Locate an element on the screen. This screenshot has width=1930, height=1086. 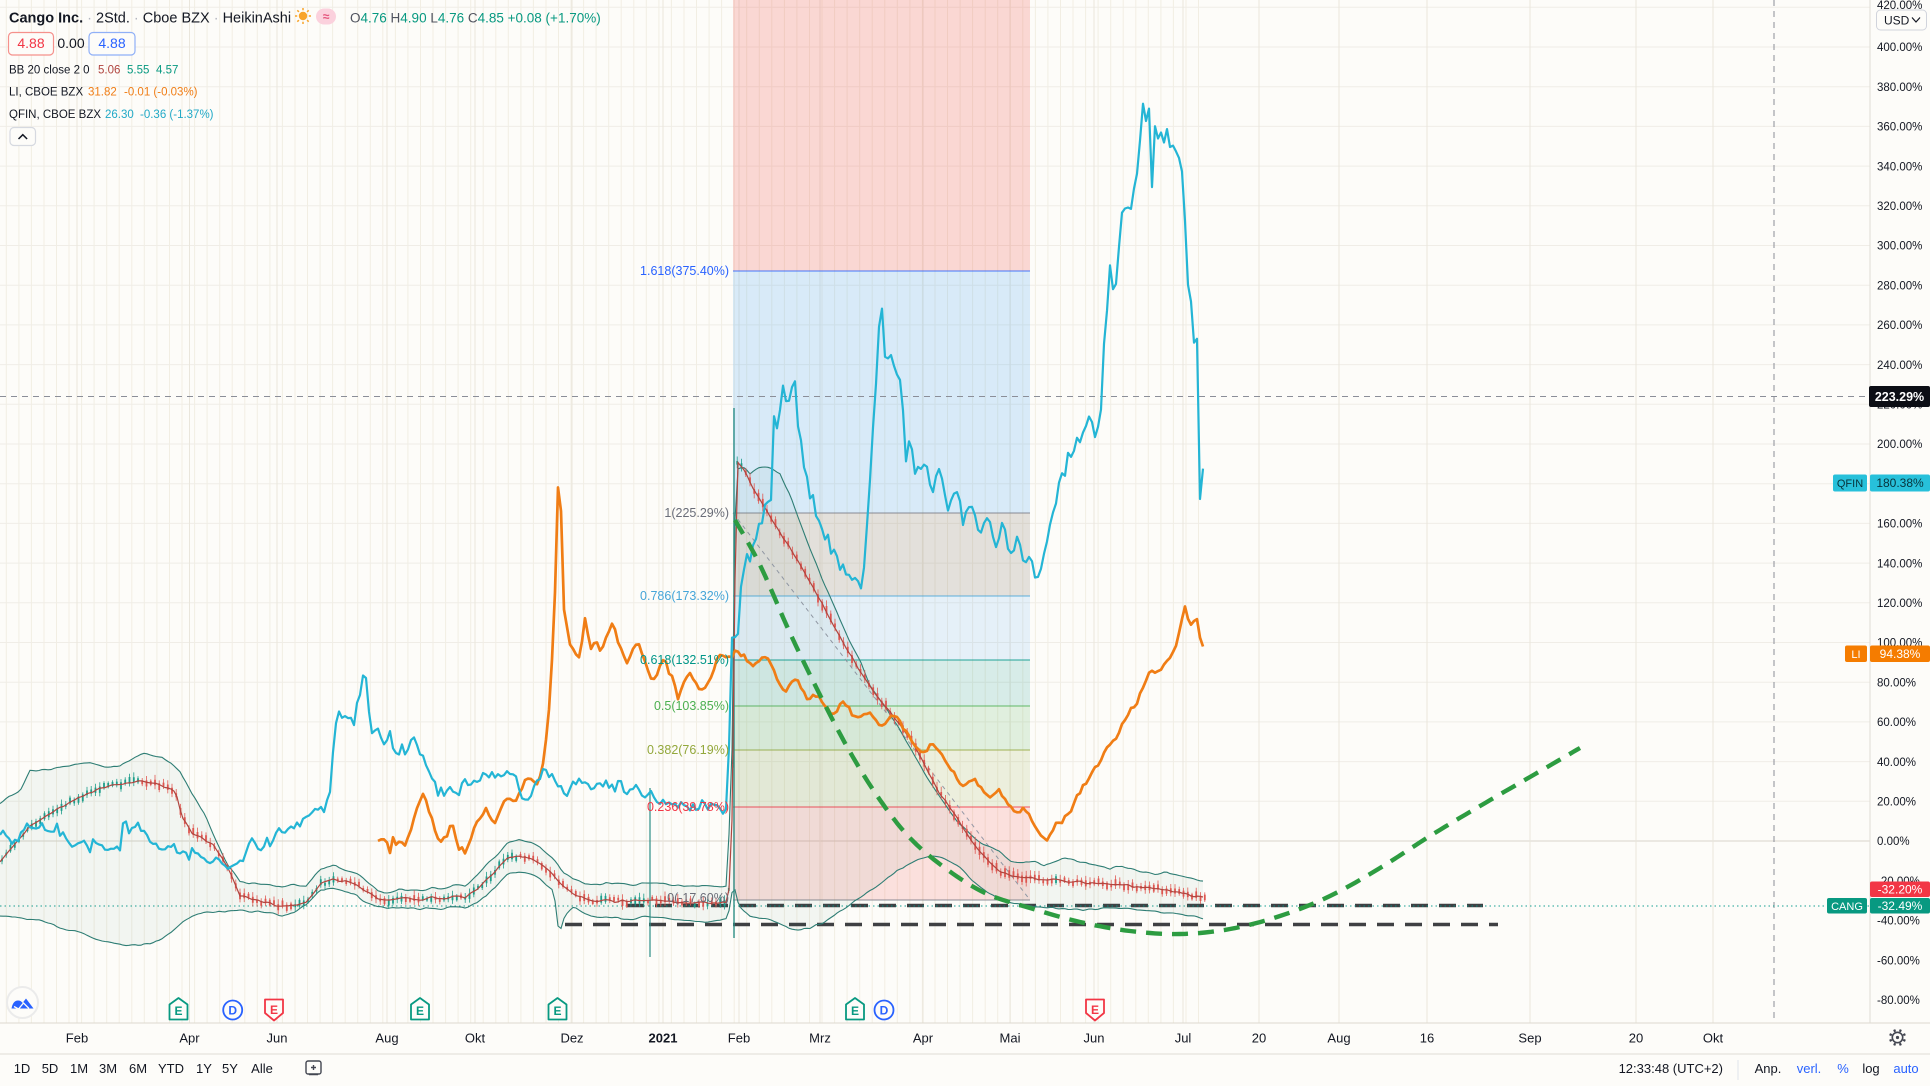
svg-text: 1M is located at coordinates (79, 1068).